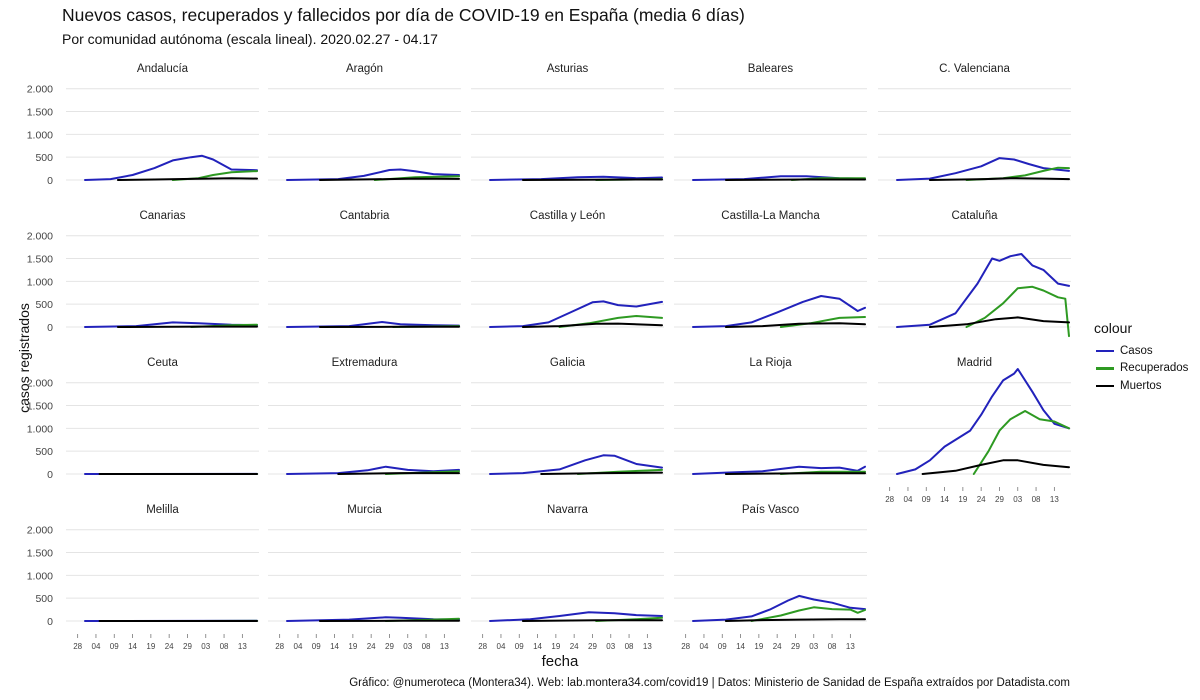 This screenshot has width=1200, height=700. What do you see at coordinates (398, 473) in the screenshot?
I see `series-line-extremadura-muertos` at bounding box center [398, 473].